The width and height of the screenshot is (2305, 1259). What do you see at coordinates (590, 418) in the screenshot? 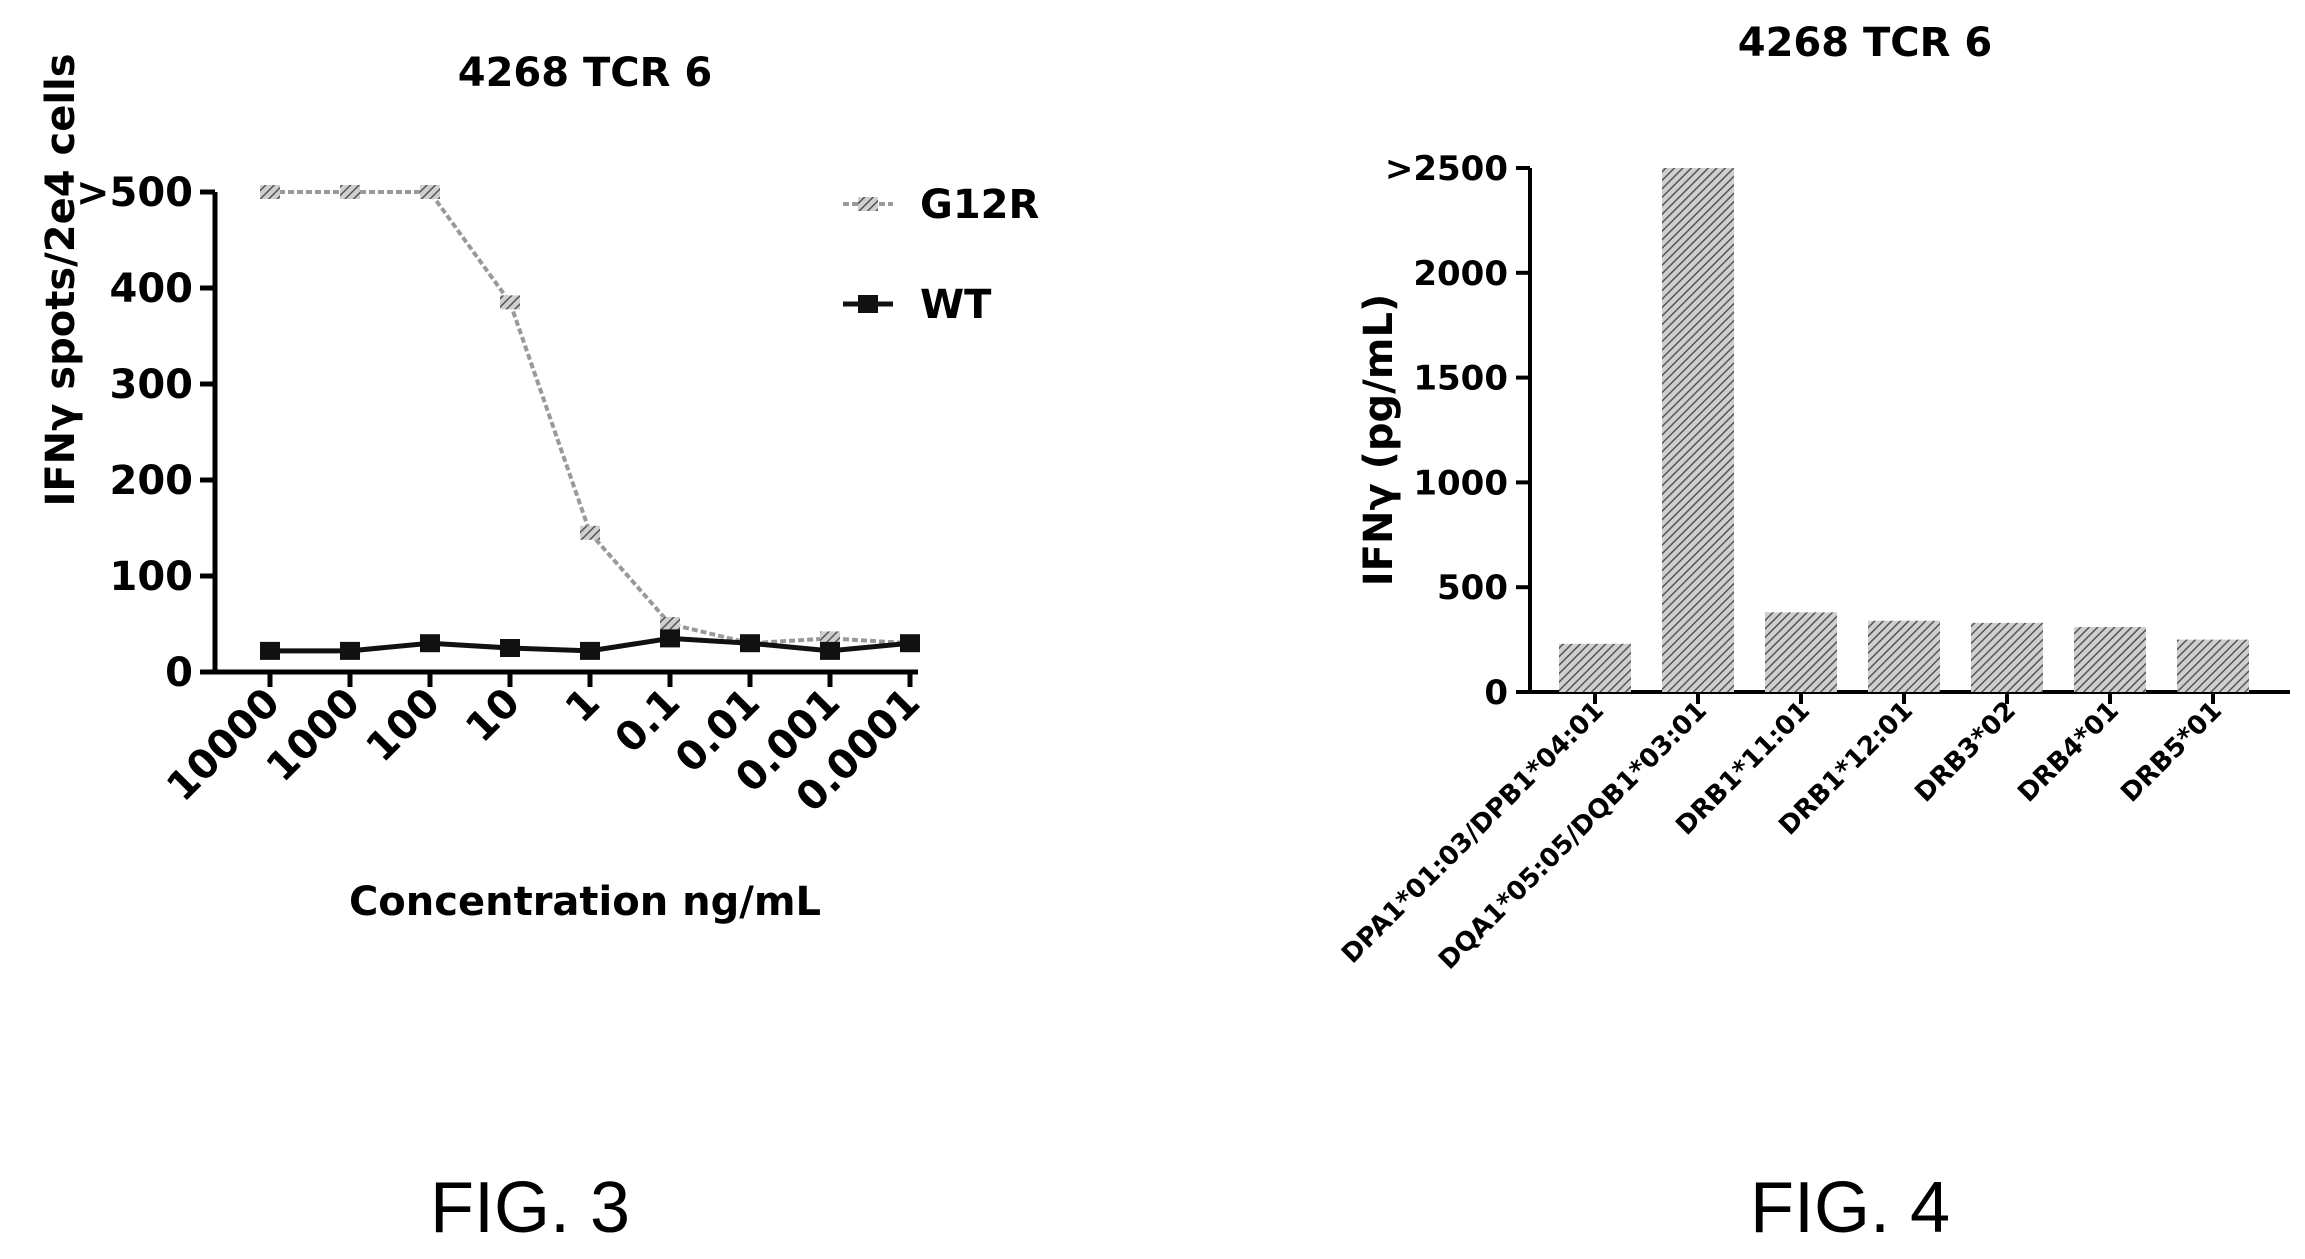
I see `fig3-series-line-g12r` at bounding box center [590, 418].